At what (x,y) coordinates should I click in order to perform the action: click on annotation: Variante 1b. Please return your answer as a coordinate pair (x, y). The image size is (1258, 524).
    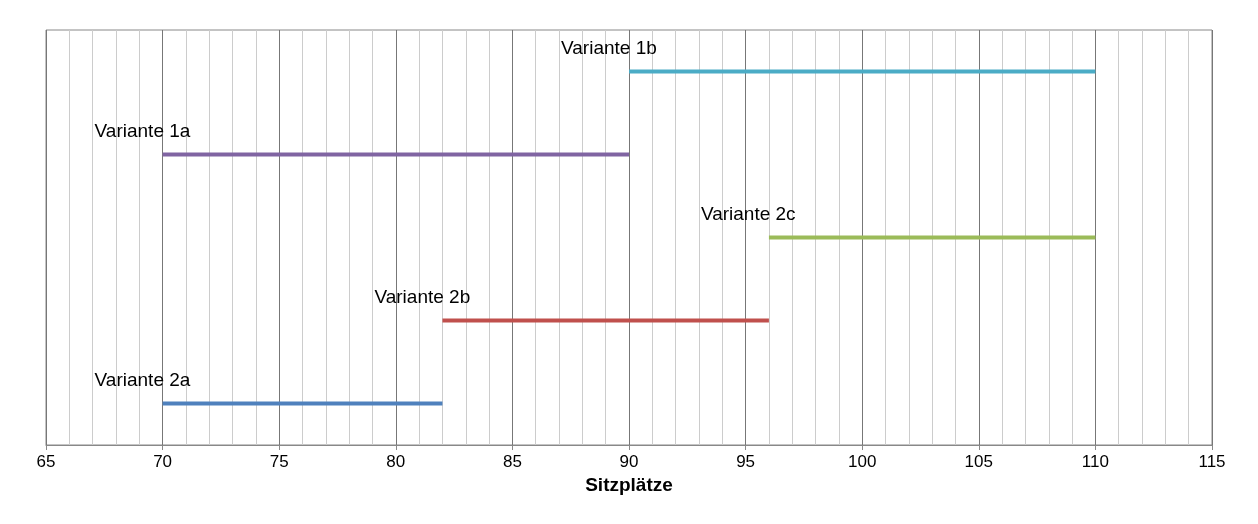
    Looking at the image, I should click on (609, 47).